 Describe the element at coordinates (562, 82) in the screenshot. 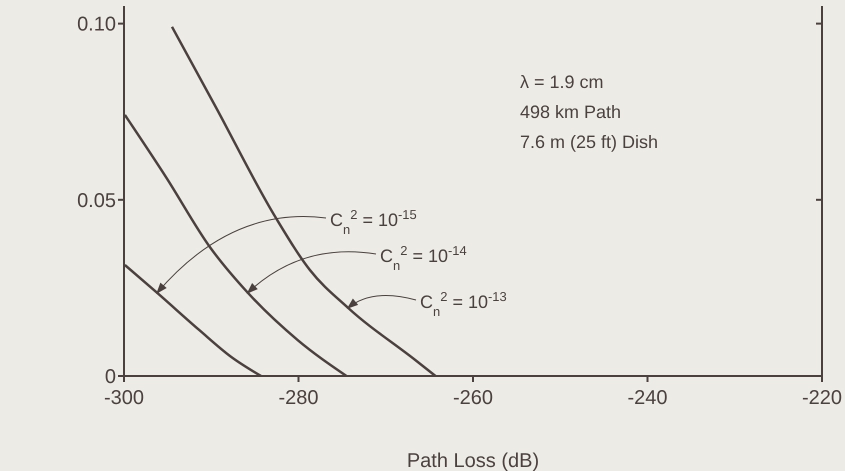

I see `annotation: λ = 1.9 cm` at that location.